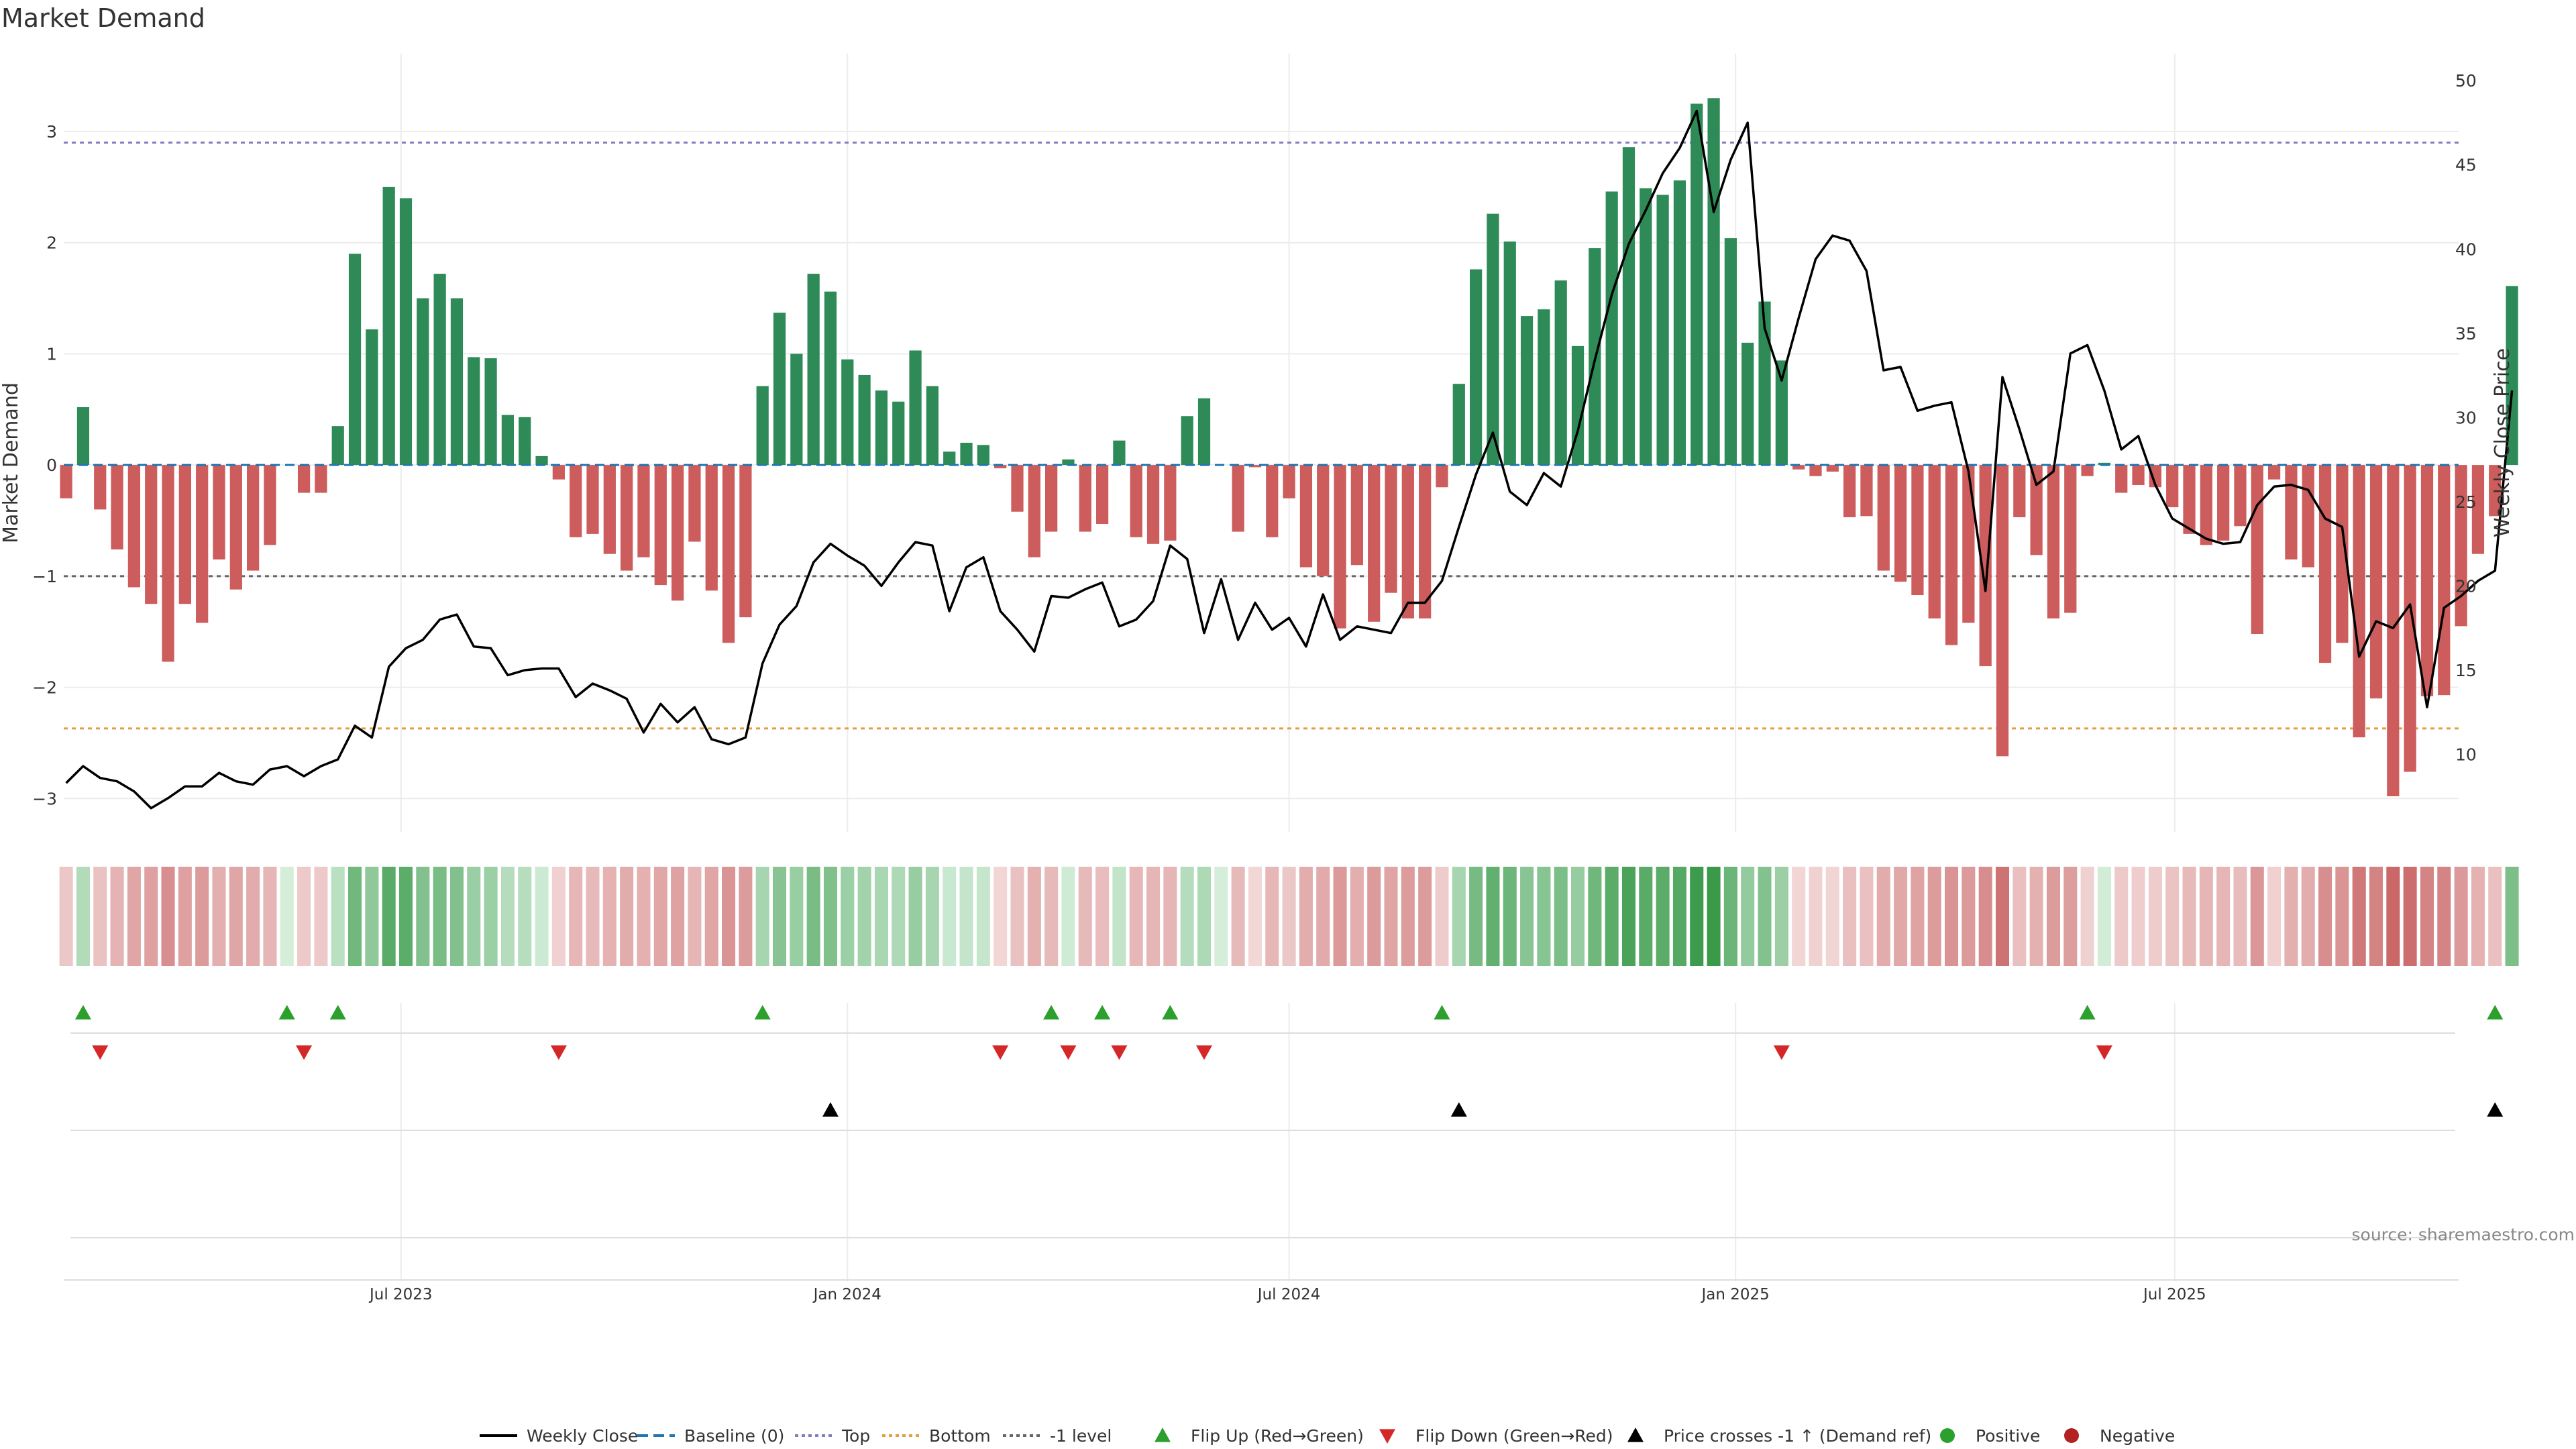 The height and width of the screenshot is (1449, 2576). Describe the element at coordinates (44, 576) in the screenshot. I see `y-tick-left: −1` at that location.